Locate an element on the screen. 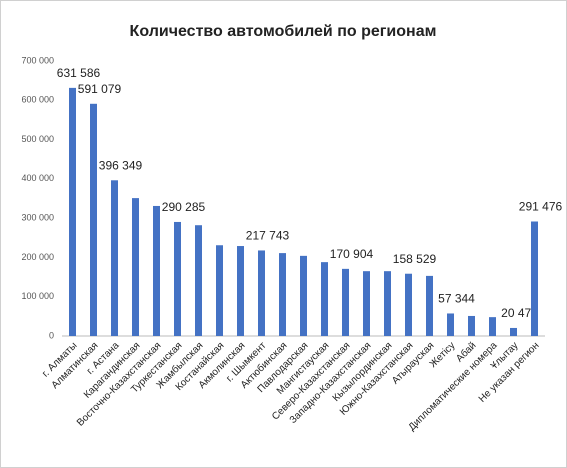 Image resolution: width=567 pixels, height=468 pixels. y-tick-label: 0 is located at coordinates (51, 335).